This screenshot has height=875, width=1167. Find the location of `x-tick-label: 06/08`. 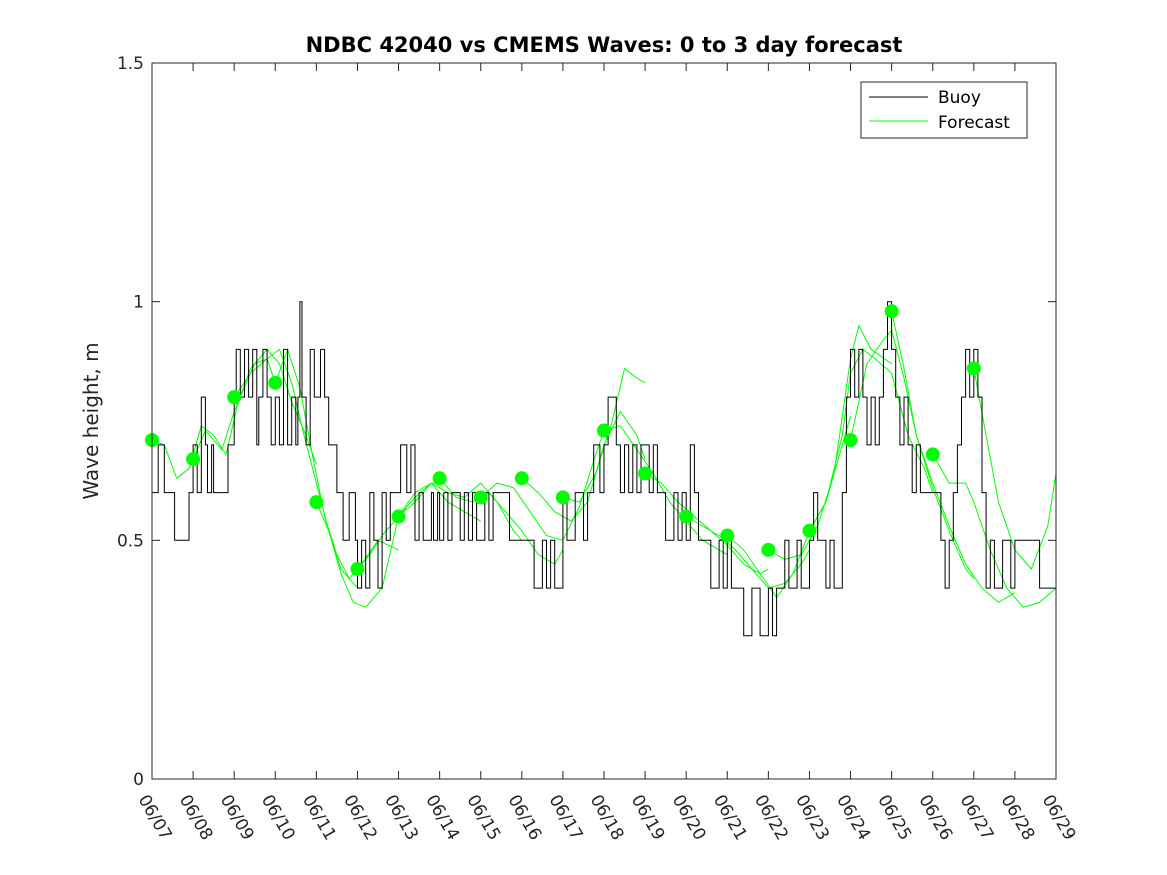

x-tick-label: 06/08 is located at coordinates (196, 818).